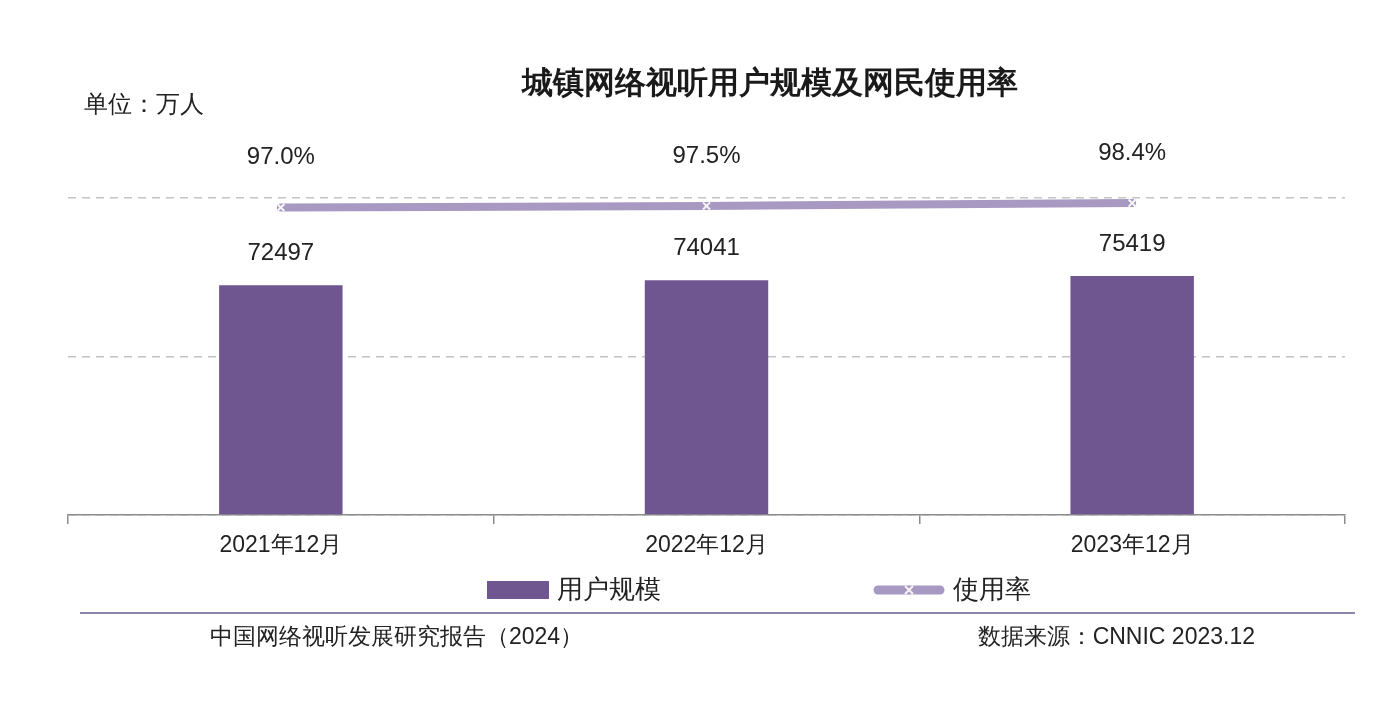  What do you see at coordinates (397, 636) in the screenshot?
I see `text: 中国网络视听发展研究报告（2024）` at bounding box center [397, 636].